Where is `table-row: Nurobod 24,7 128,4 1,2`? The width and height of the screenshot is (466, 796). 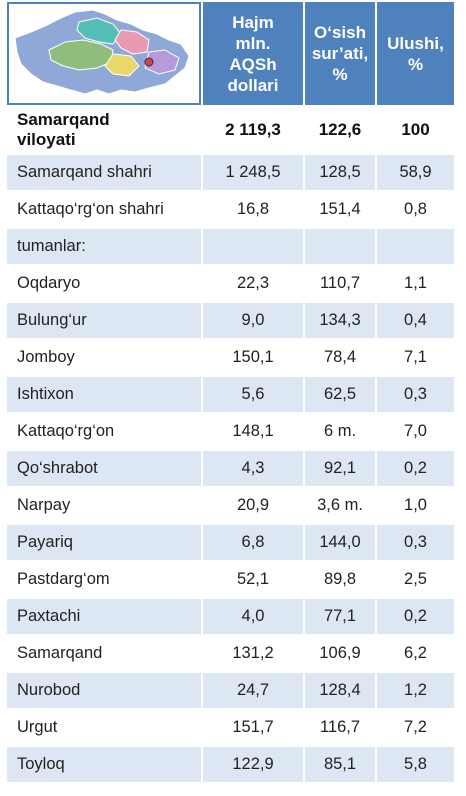
table-row: Nurobod 24,7 128,4 1,2 is located at coordinates (230, 690).